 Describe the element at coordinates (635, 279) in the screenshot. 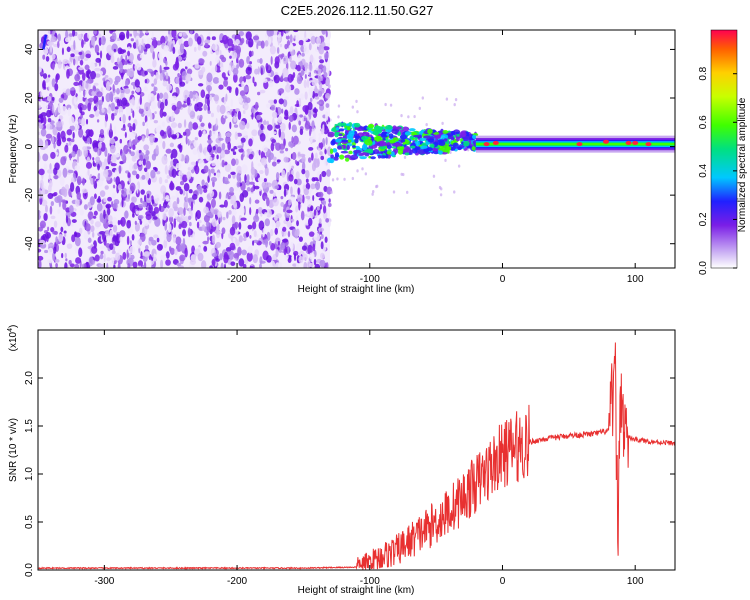

I see `spectrogram-xtick-label: 100` at that location.